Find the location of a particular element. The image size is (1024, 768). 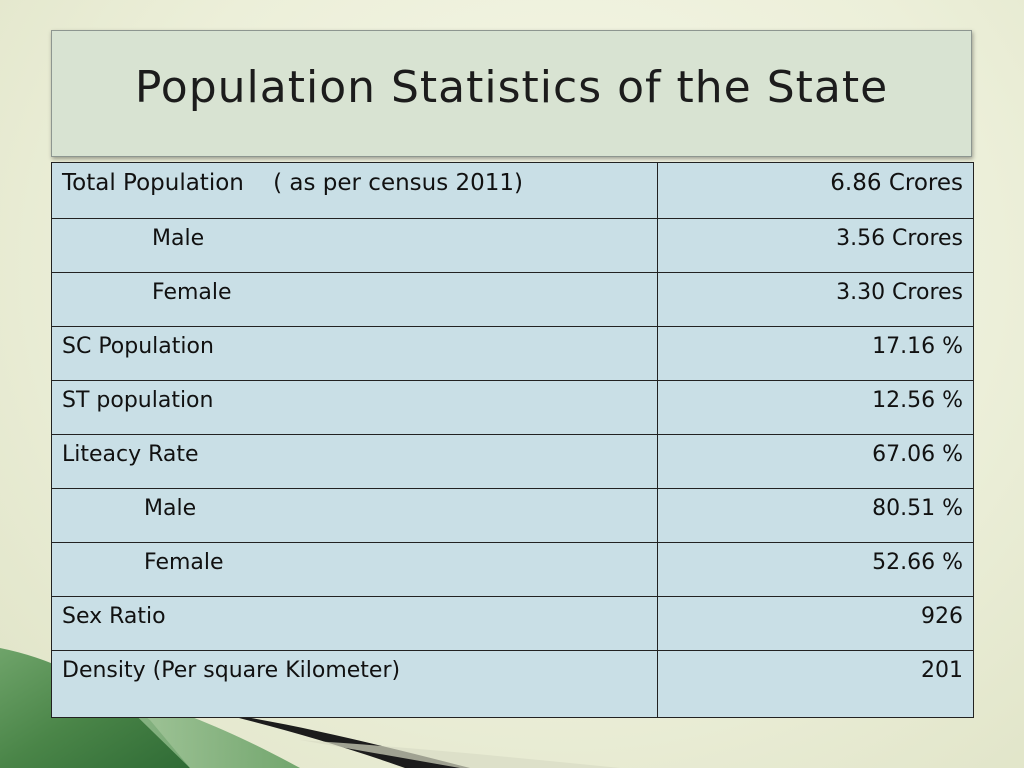

table-row: Density (Per square Kilometer) 201 is located at coordinates (512, 684).